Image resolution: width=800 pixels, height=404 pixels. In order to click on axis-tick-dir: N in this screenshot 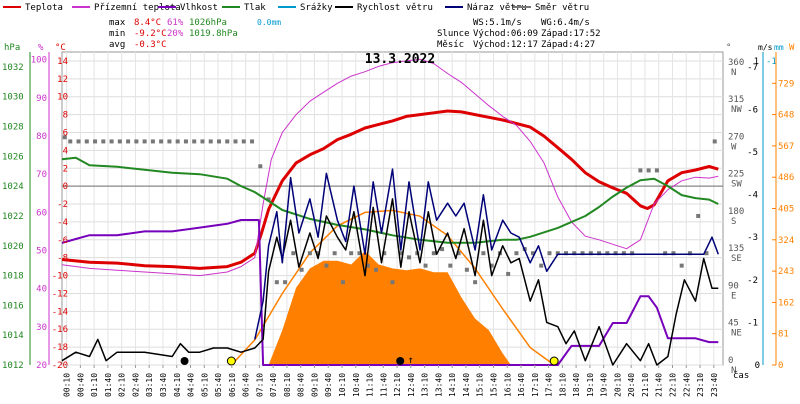, I will do `click(733, 371)`.